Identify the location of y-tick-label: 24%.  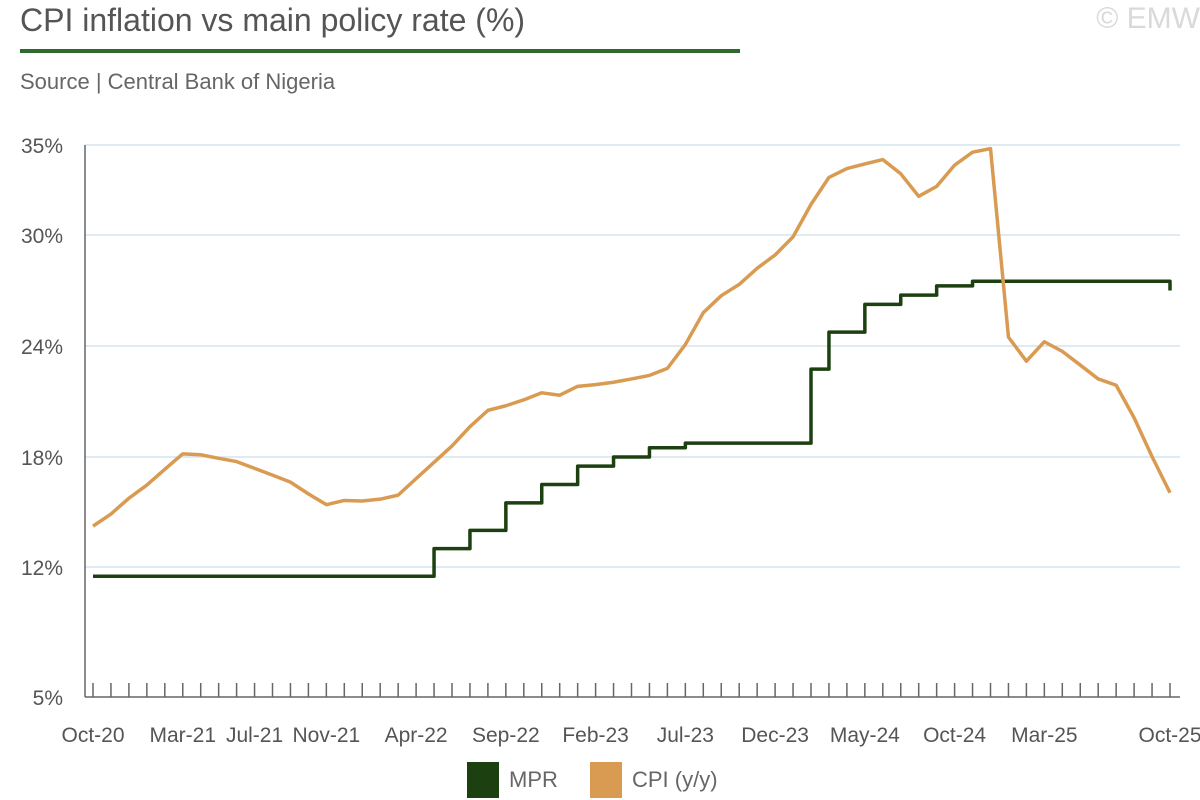
(42, 347).